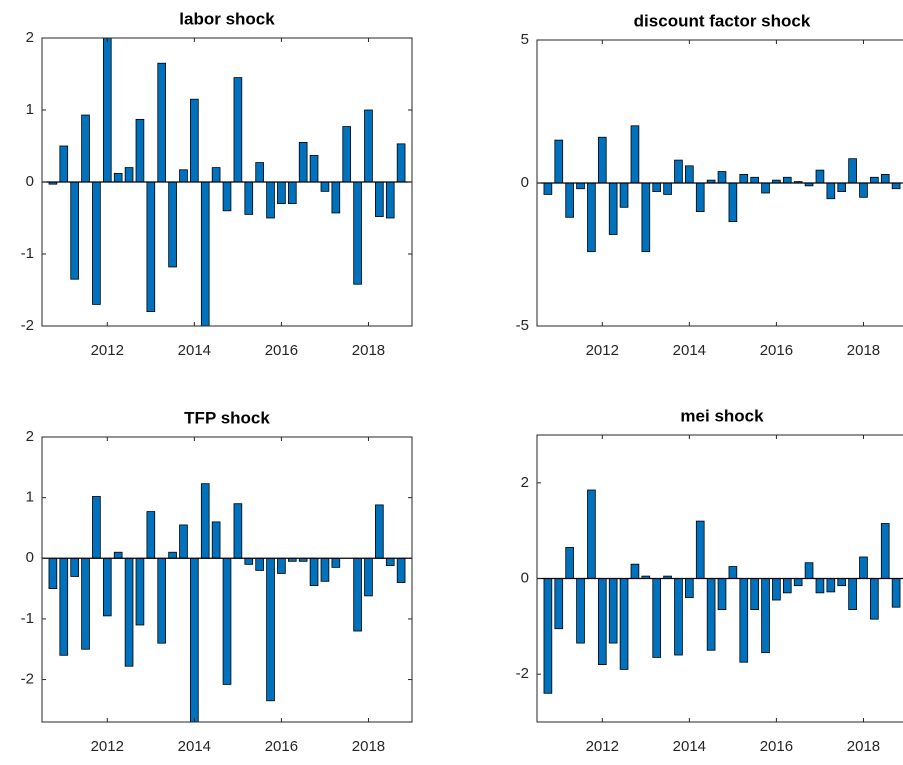  I want to click on subplot-title: mei shock, so click(722, 415).